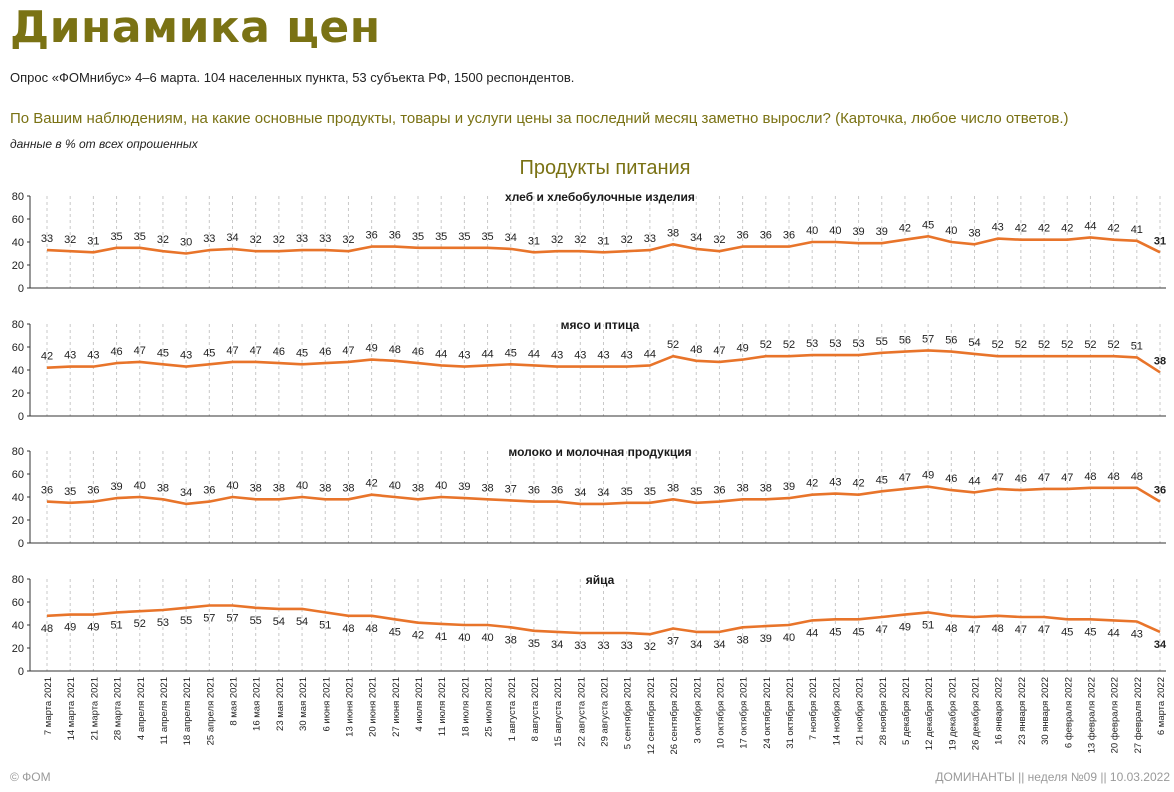 The width and height of the screenshot is (1174, 792). Describe the element at coordinates (141, 708) in the screenshot. I see `x-tick-label: 4 апреля 2021` at that location.